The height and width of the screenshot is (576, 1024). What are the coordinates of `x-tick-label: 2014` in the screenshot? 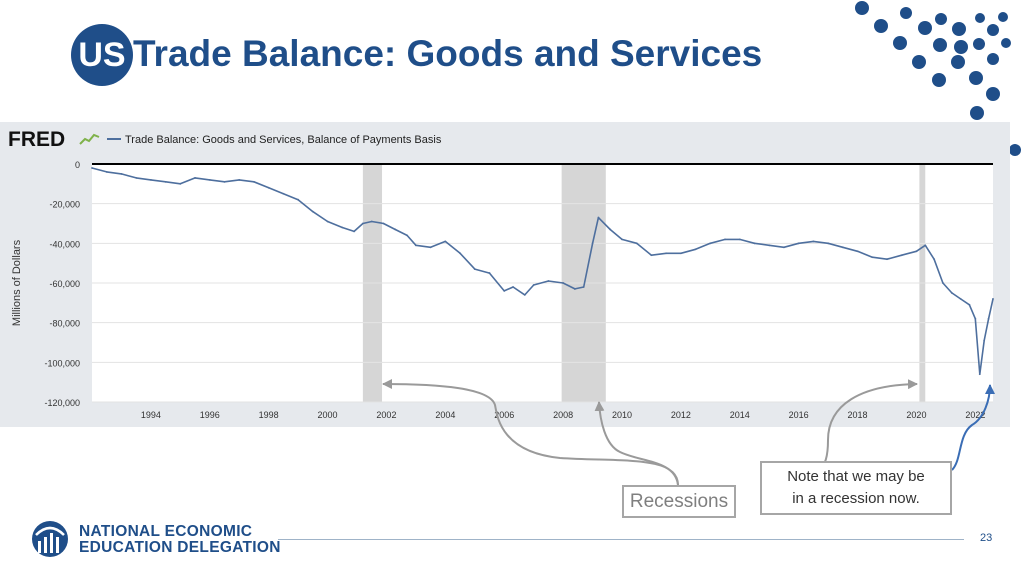 It's located at (740, 415).